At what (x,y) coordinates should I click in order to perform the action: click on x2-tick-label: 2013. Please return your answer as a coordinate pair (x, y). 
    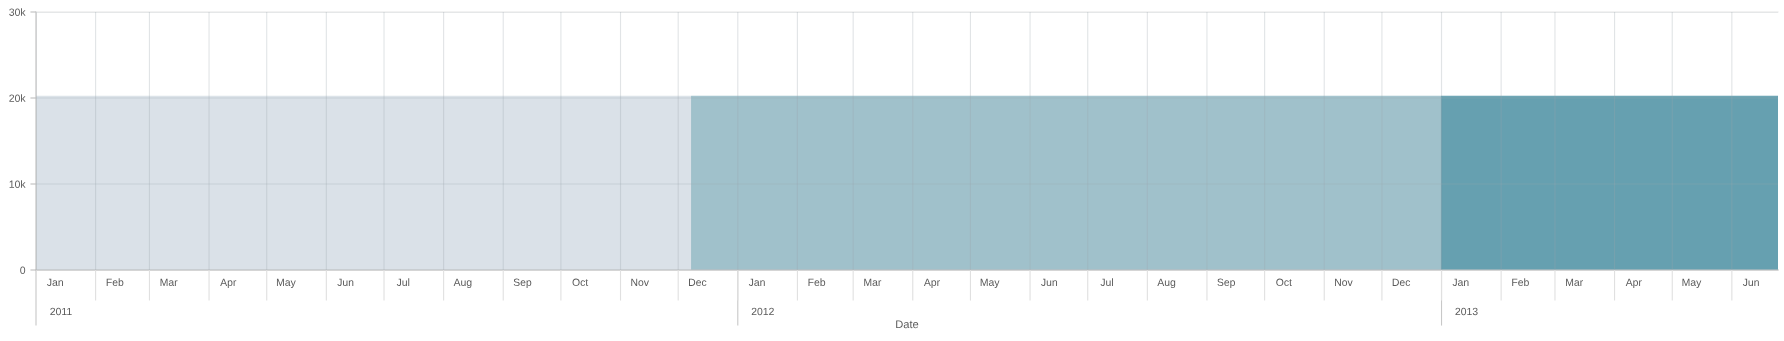
    Looking at the image, I should click on (1466, 311).